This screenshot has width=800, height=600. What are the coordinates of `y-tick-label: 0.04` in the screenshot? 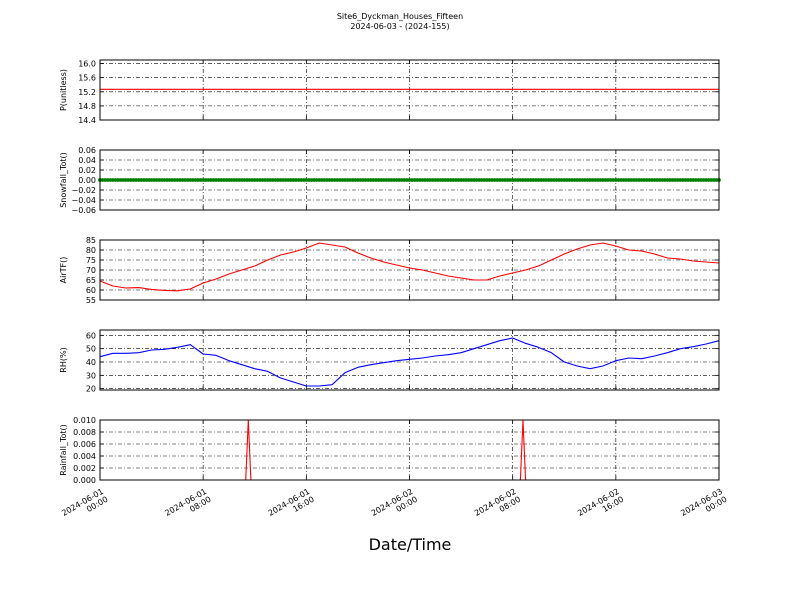 It's located at (87, 160).